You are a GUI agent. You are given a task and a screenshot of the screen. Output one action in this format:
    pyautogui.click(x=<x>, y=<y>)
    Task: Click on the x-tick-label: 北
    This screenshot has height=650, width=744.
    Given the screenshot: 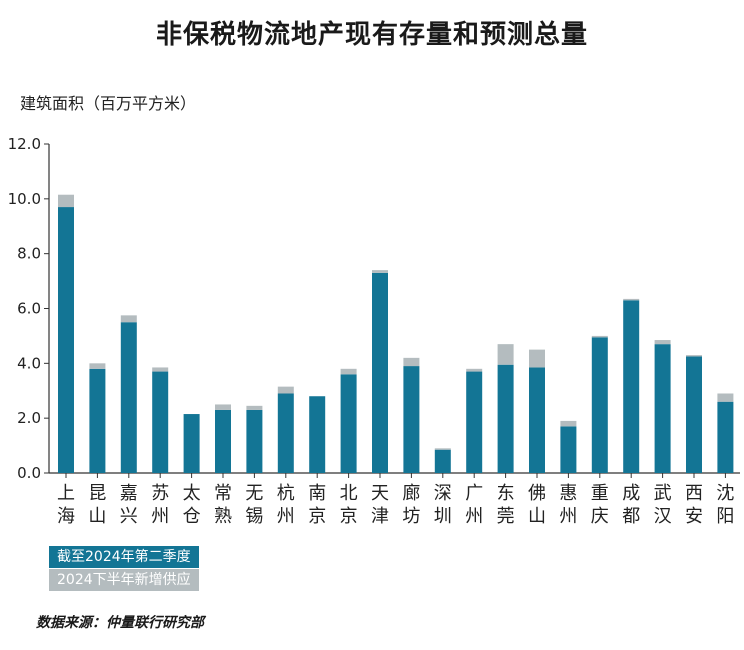 What is the action you would take?
    pyautogui.click(x=349, y=493)
    